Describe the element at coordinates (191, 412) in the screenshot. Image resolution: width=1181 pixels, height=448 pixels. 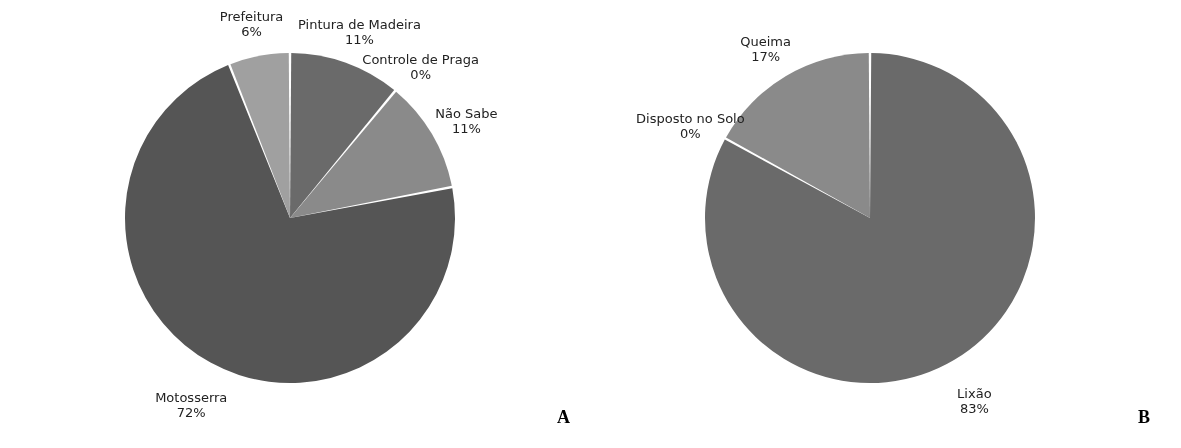
I see `data-label: 72%` at that location.